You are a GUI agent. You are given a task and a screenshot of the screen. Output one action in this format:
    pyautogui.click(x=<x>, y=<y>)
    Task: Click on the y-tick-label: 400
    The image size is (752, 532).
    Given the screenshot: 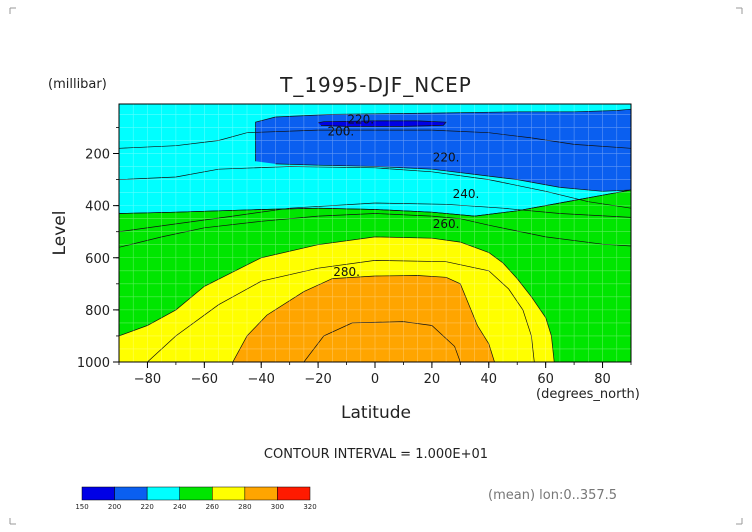 What is the action you would take?
    pyautogui.click(x=97, y=207)
    